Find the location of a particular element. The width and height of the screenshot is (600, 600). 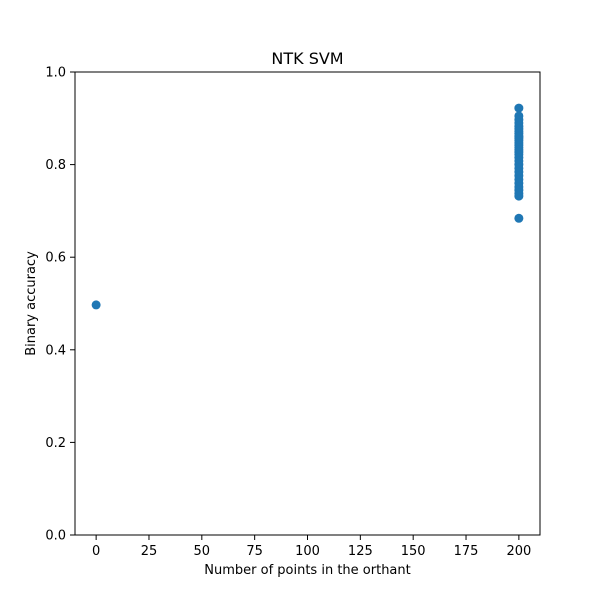

chart-title: NTK SVM is located at coordinates (307, 58).